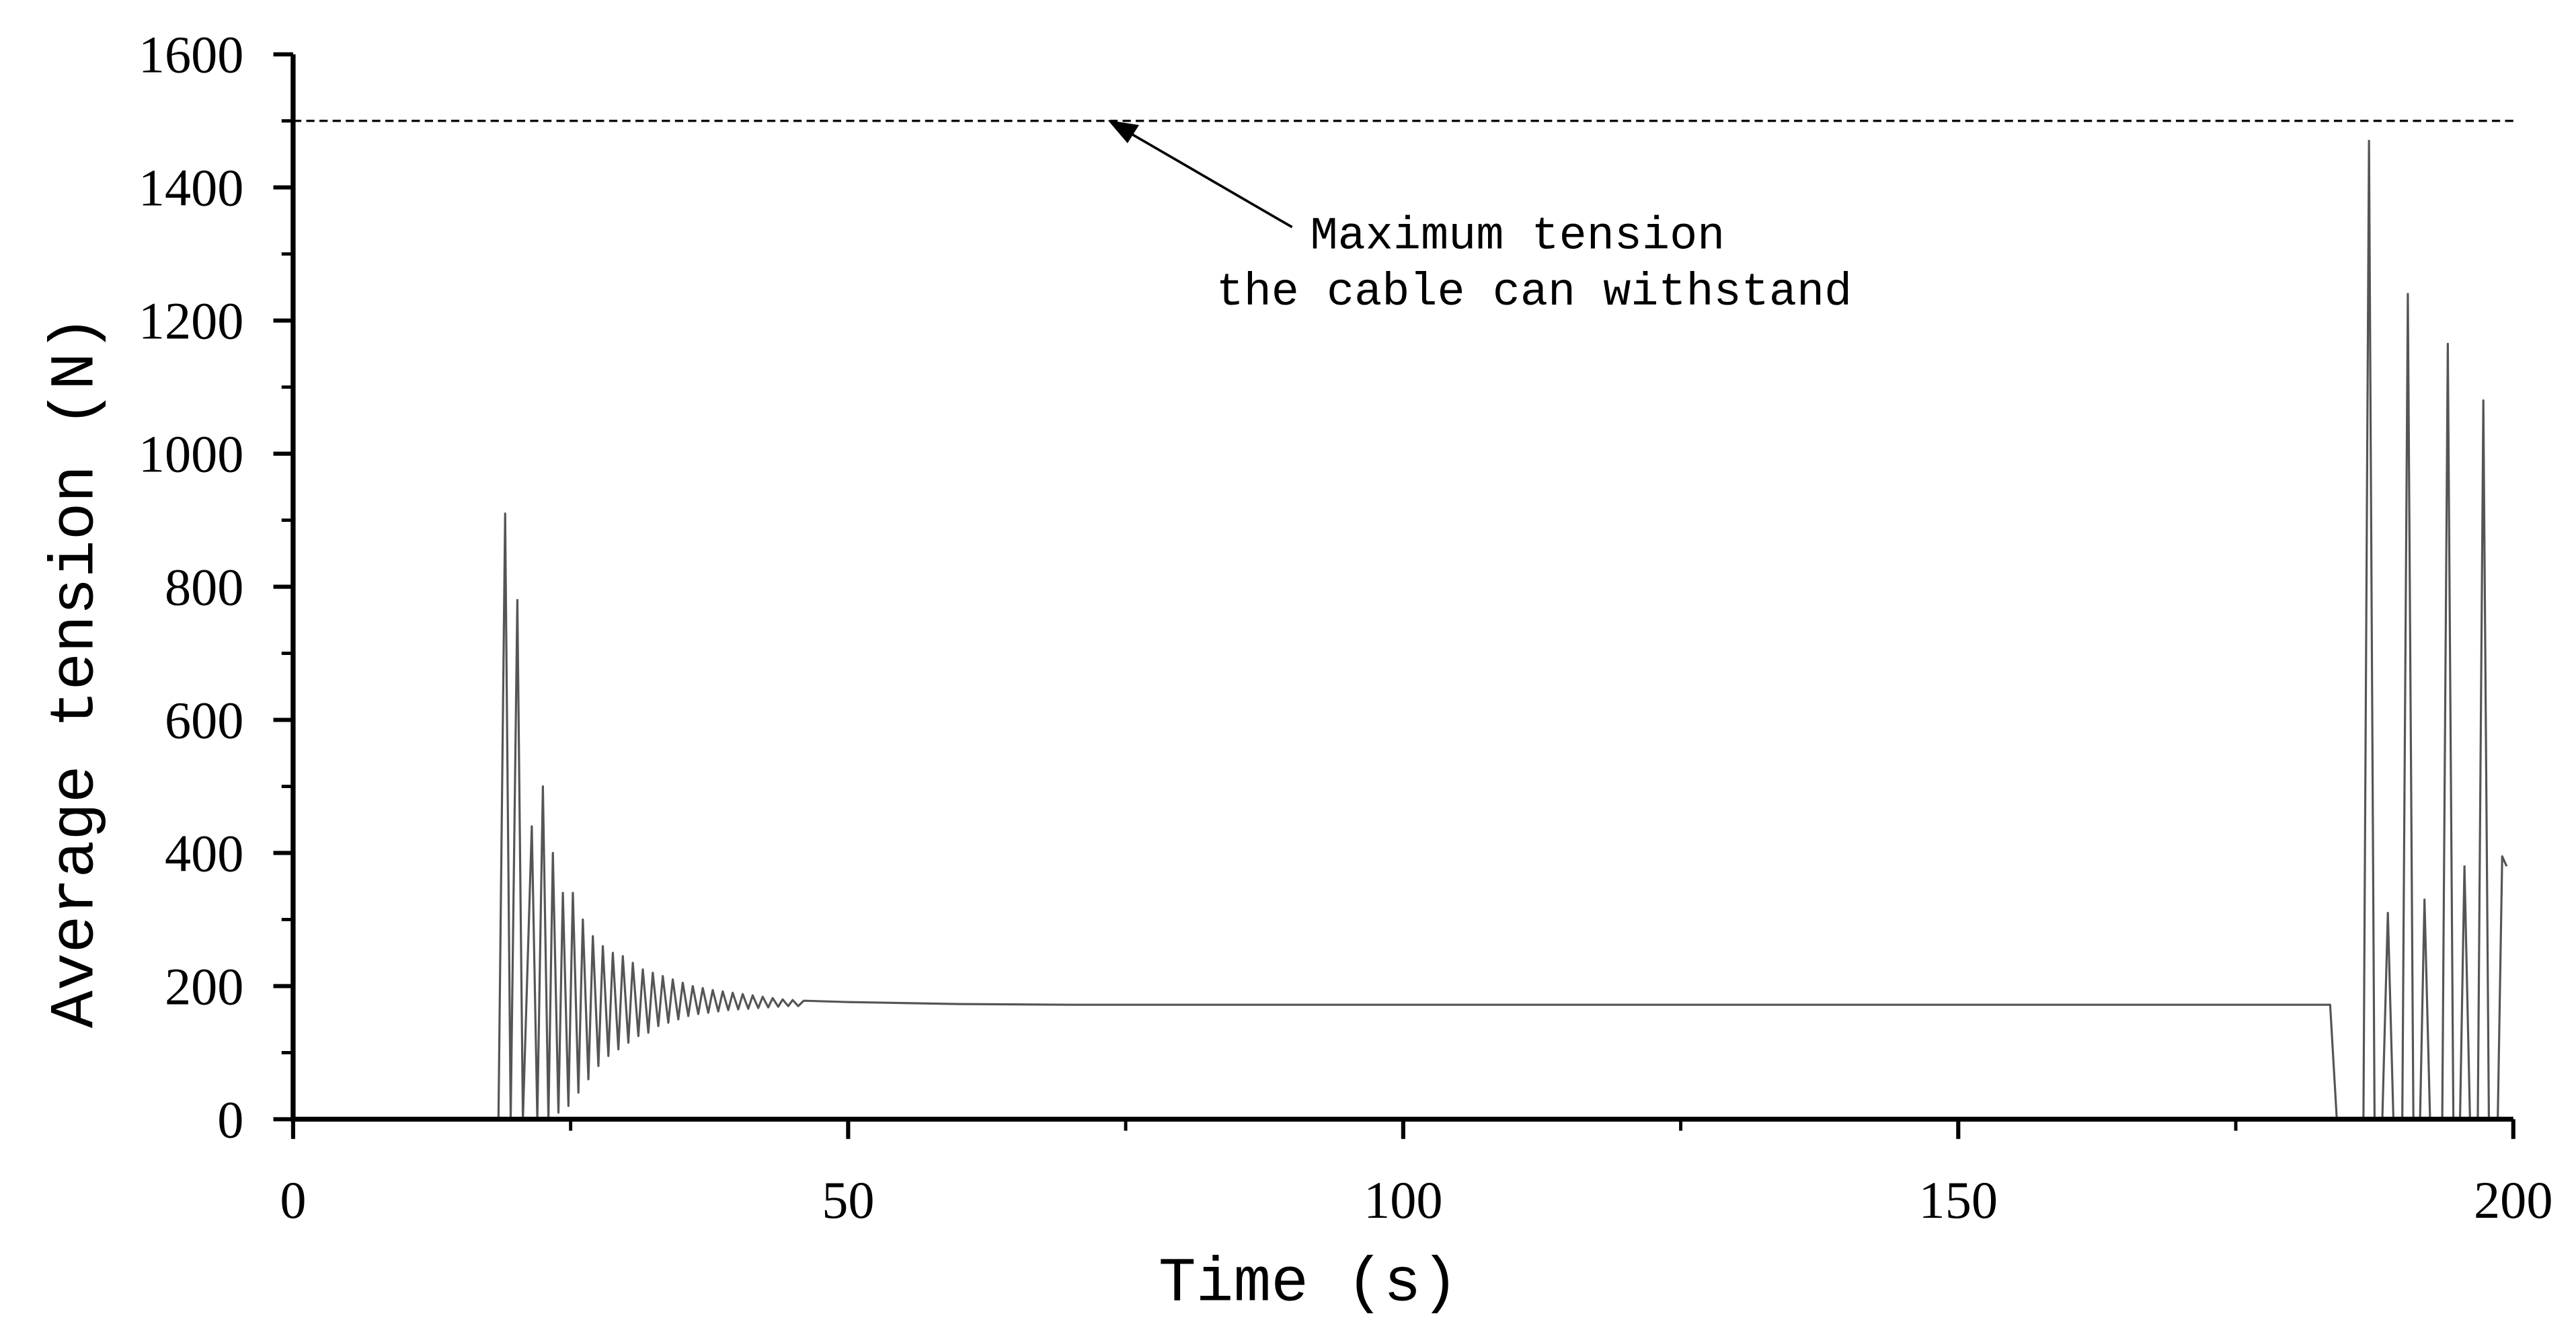  I want to click on y-tick-label: 200, so click(204, 986).